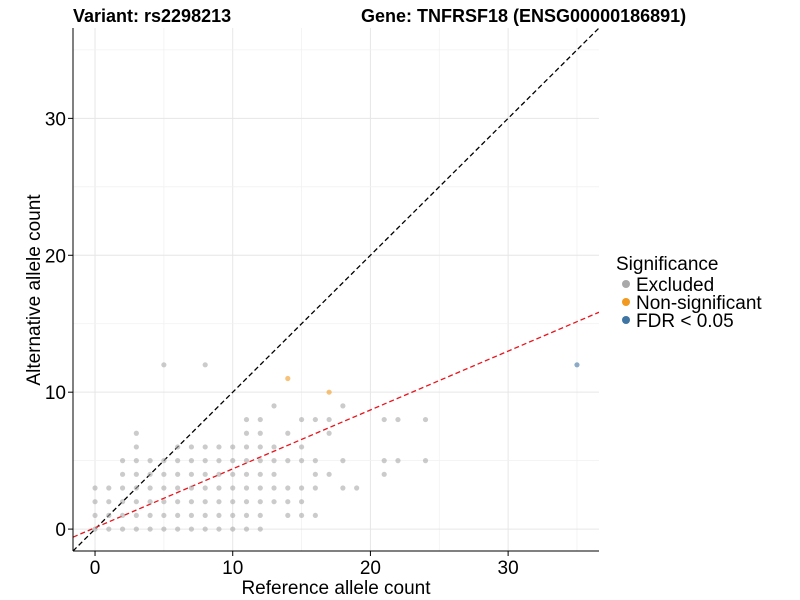 The height and width of the screenshot is (600, 800). Describe the element at coordinates (370, 568) in the screenshot. I see `x-tick-label-20: 20` at that location.